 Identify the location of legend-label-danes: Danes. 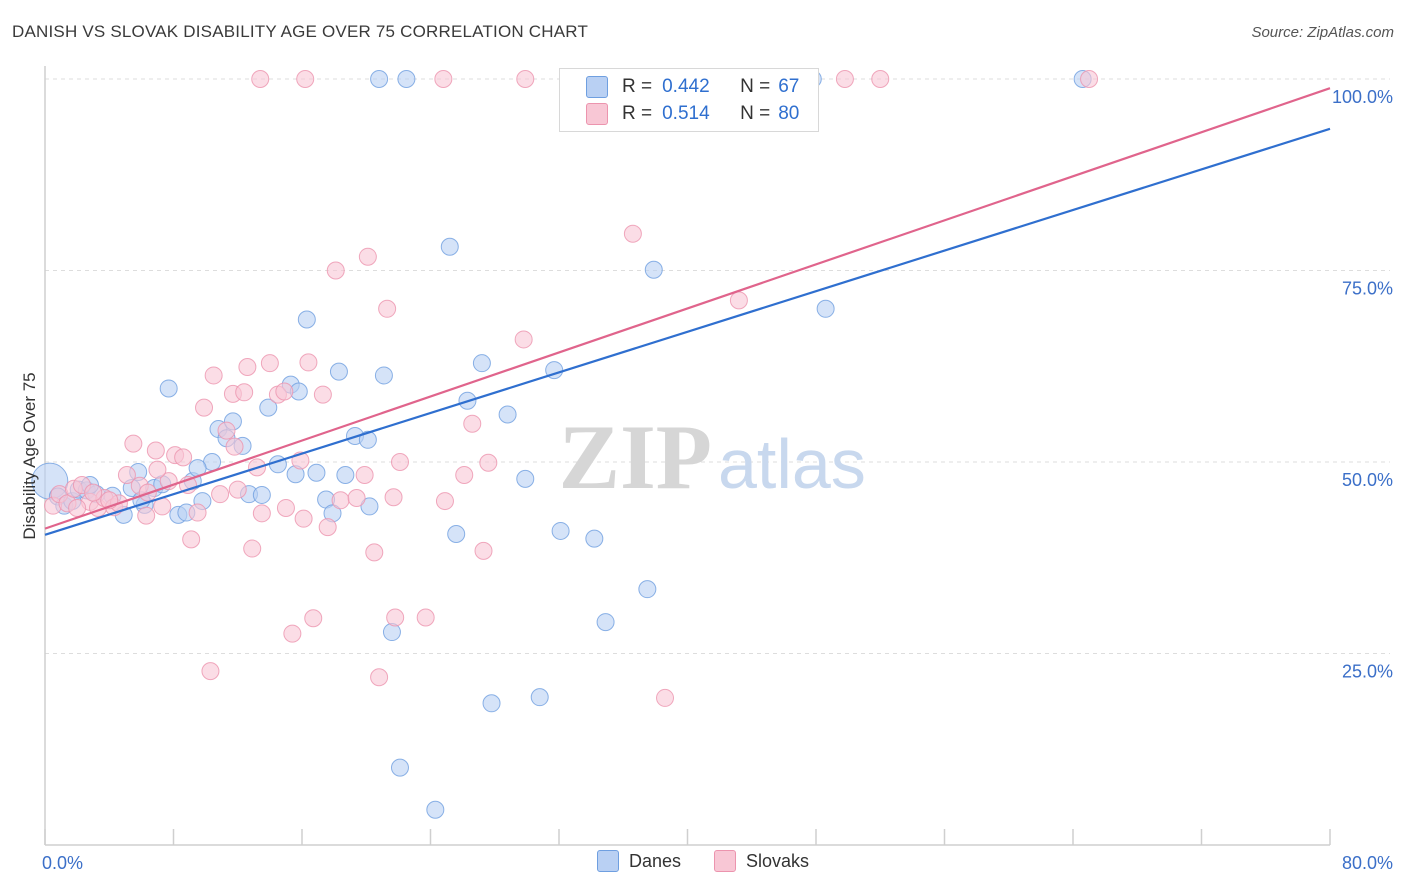
(654, 860).